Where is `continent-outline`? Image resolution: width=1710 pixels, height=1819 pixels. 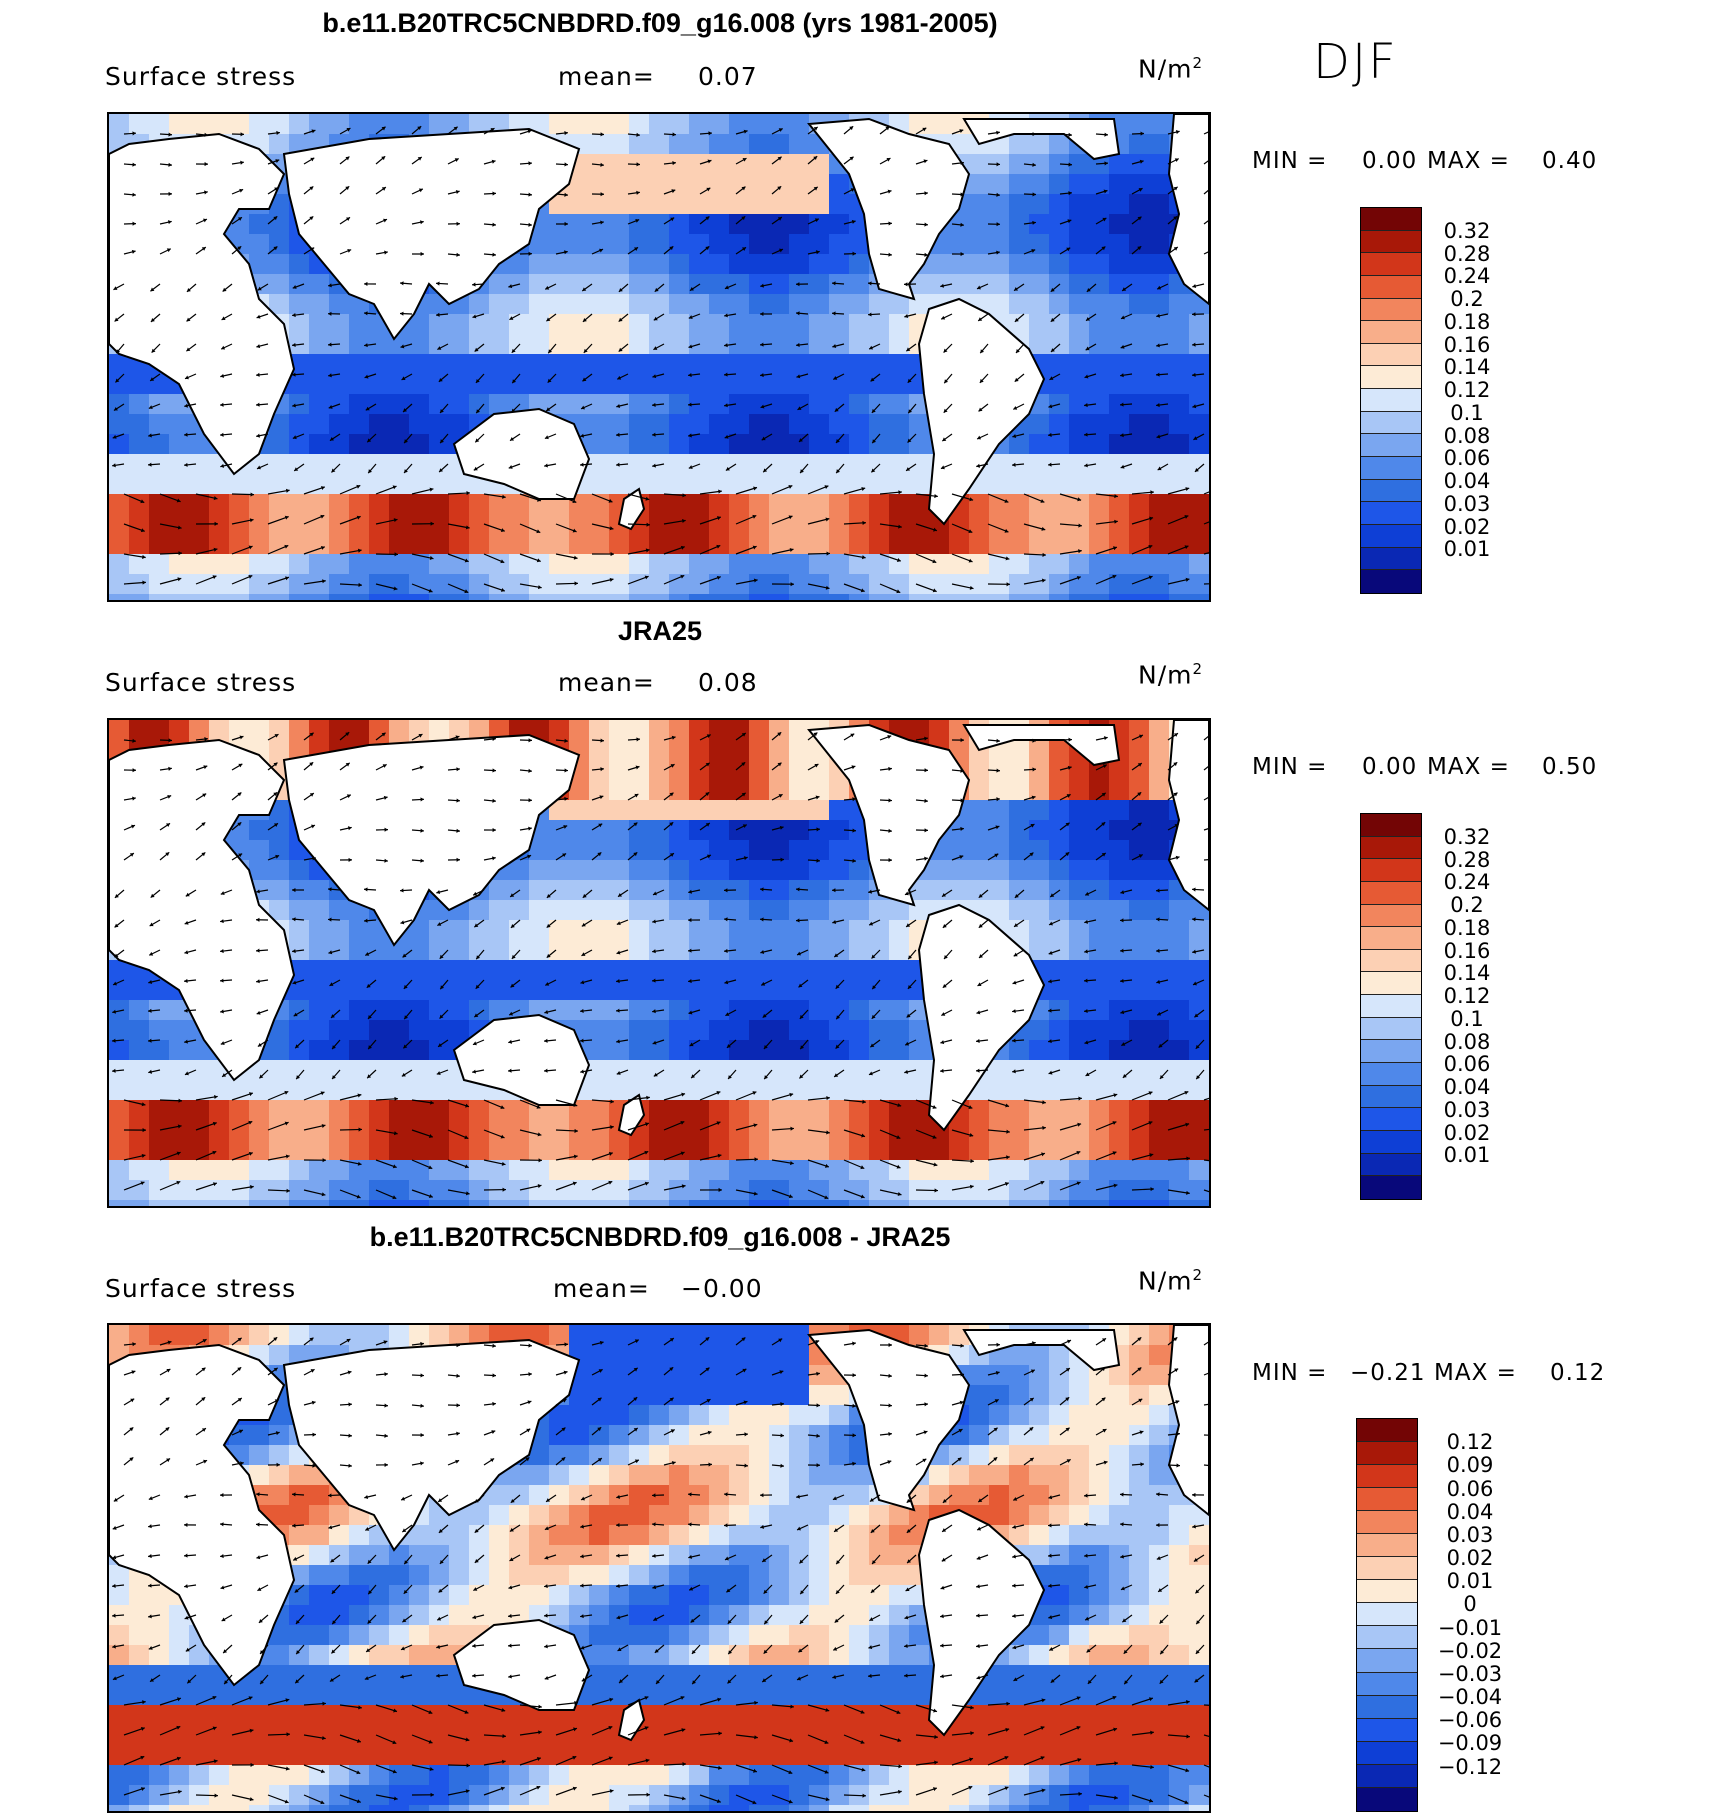
continent-outline is located at coordinates (981, 411).